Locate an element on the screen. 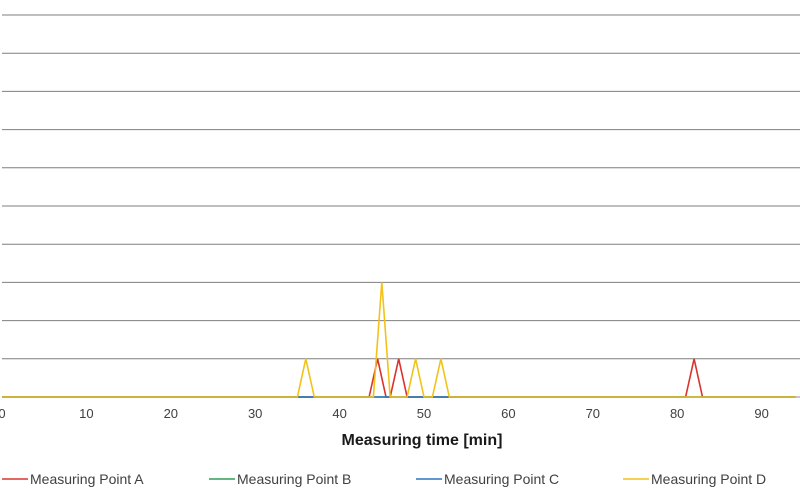  legend-item: Measuring Point D is located at coordinates (694, 479).